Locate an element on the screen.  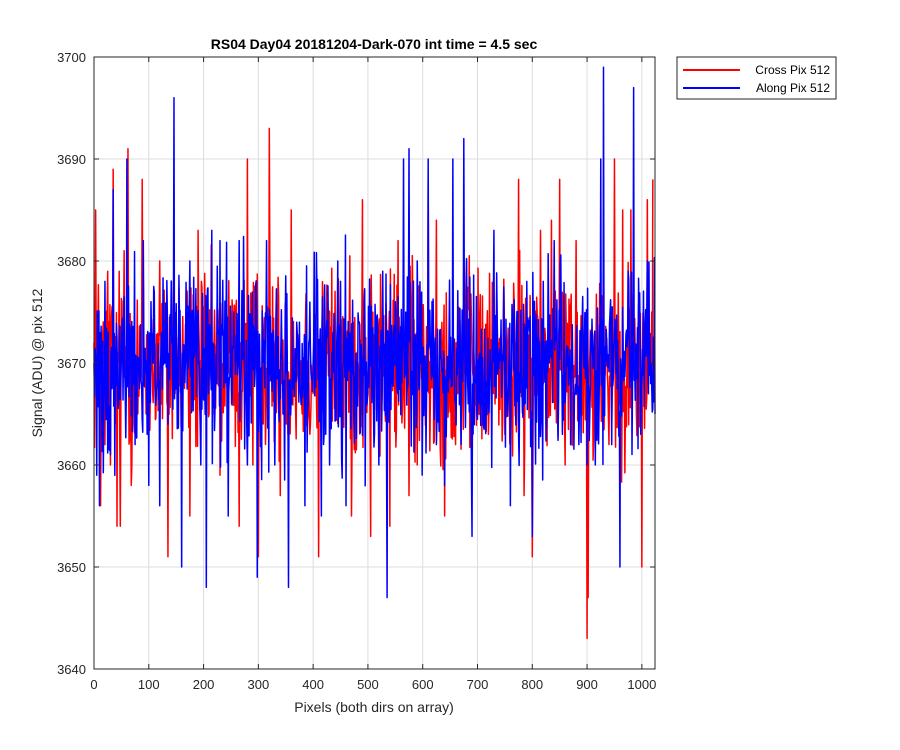
legend-label-along: Along Pix 512 is located at coordinates (793, 88).